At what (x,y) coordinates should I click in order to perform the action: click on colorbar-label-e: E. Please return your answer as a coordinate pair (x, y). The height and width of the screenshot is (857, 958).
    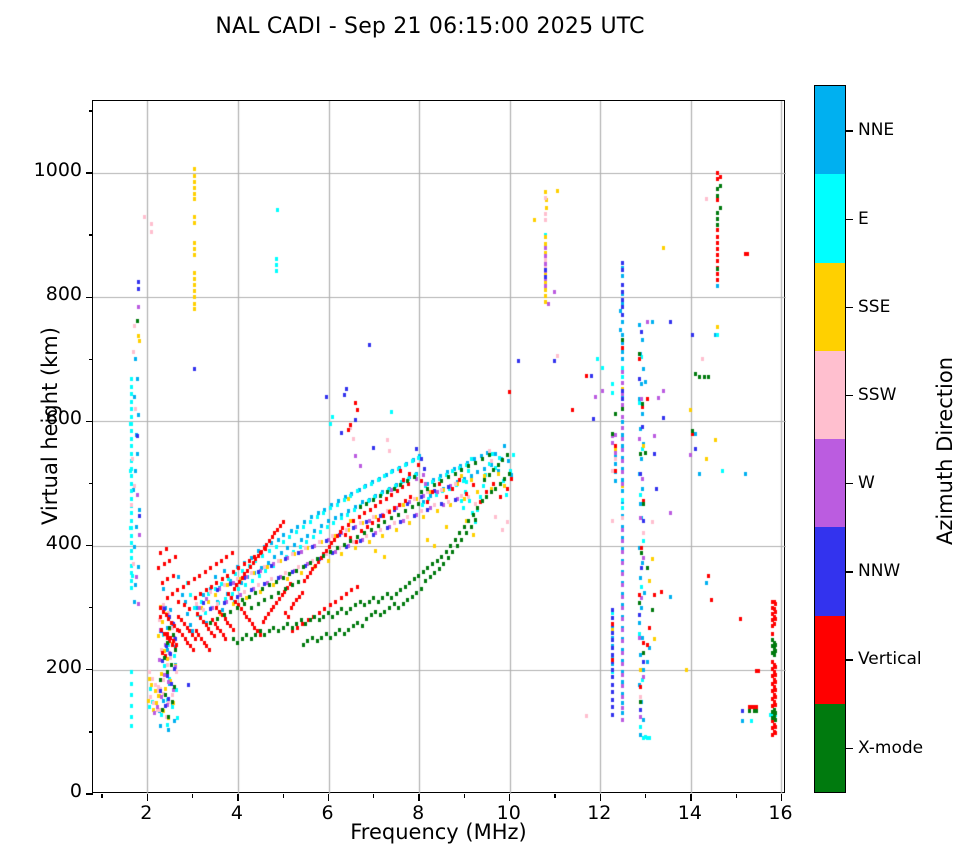
    Looking at the image, I should click on (863, 218).